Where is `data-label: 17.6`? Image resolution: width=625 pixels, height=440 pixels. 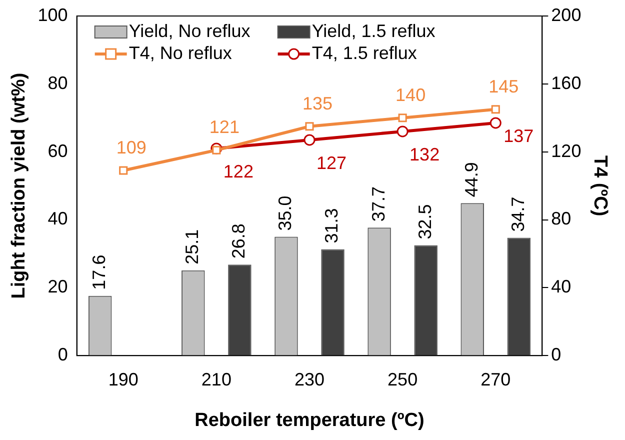 data-label: 17.6 is located at coordinates (99, 272).